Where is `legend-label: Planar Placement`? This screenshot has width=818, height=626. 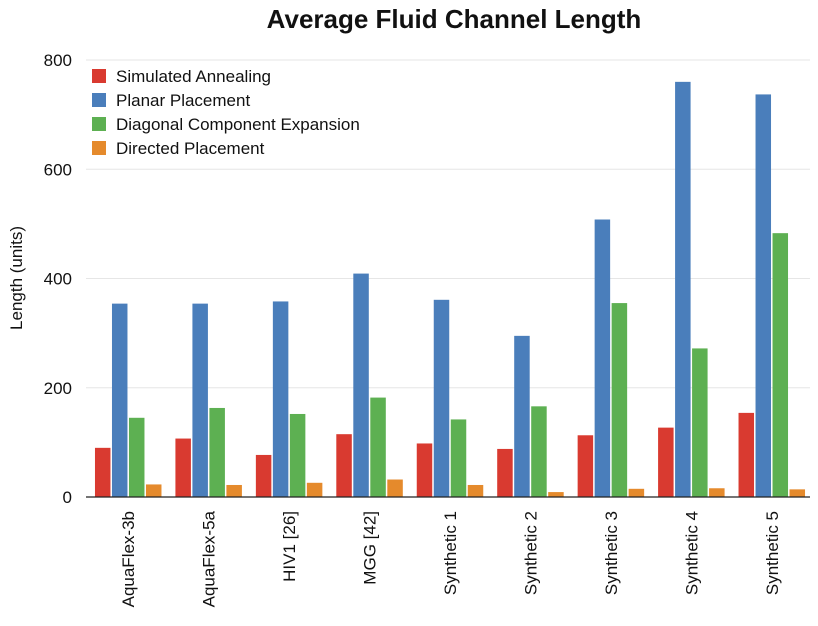
legend-label: Planar Placement is located at coordinates (183, 100).